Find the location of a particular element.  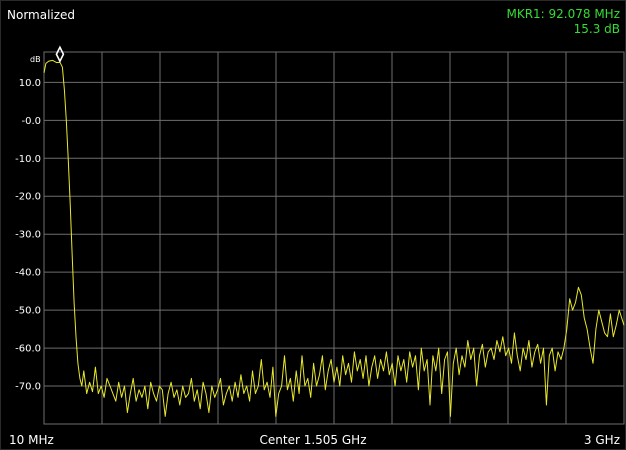

y-axis-unit: dB is located at coordinates (35, 59).